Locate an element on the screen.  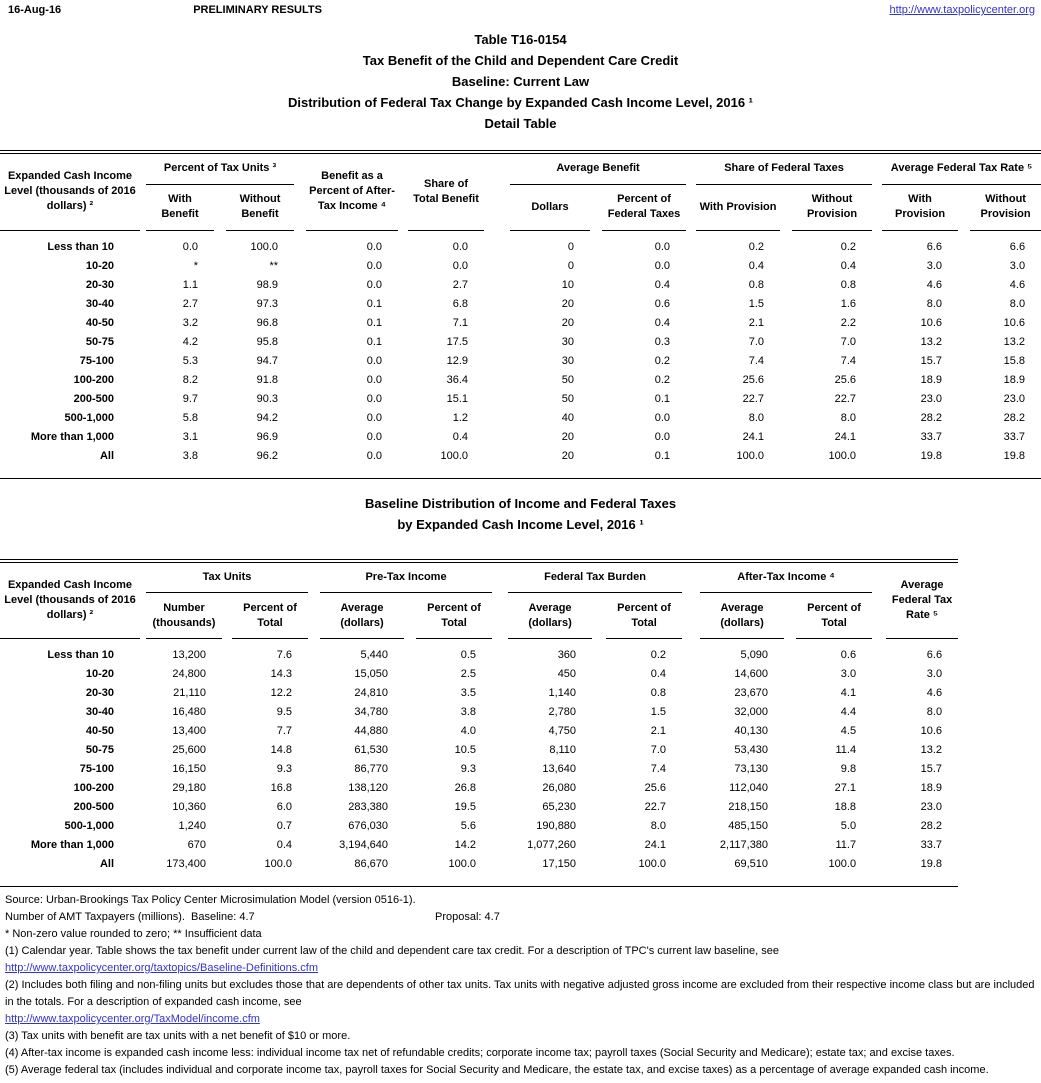
value-cell: 4.4 is located at coordinates (848, 712).